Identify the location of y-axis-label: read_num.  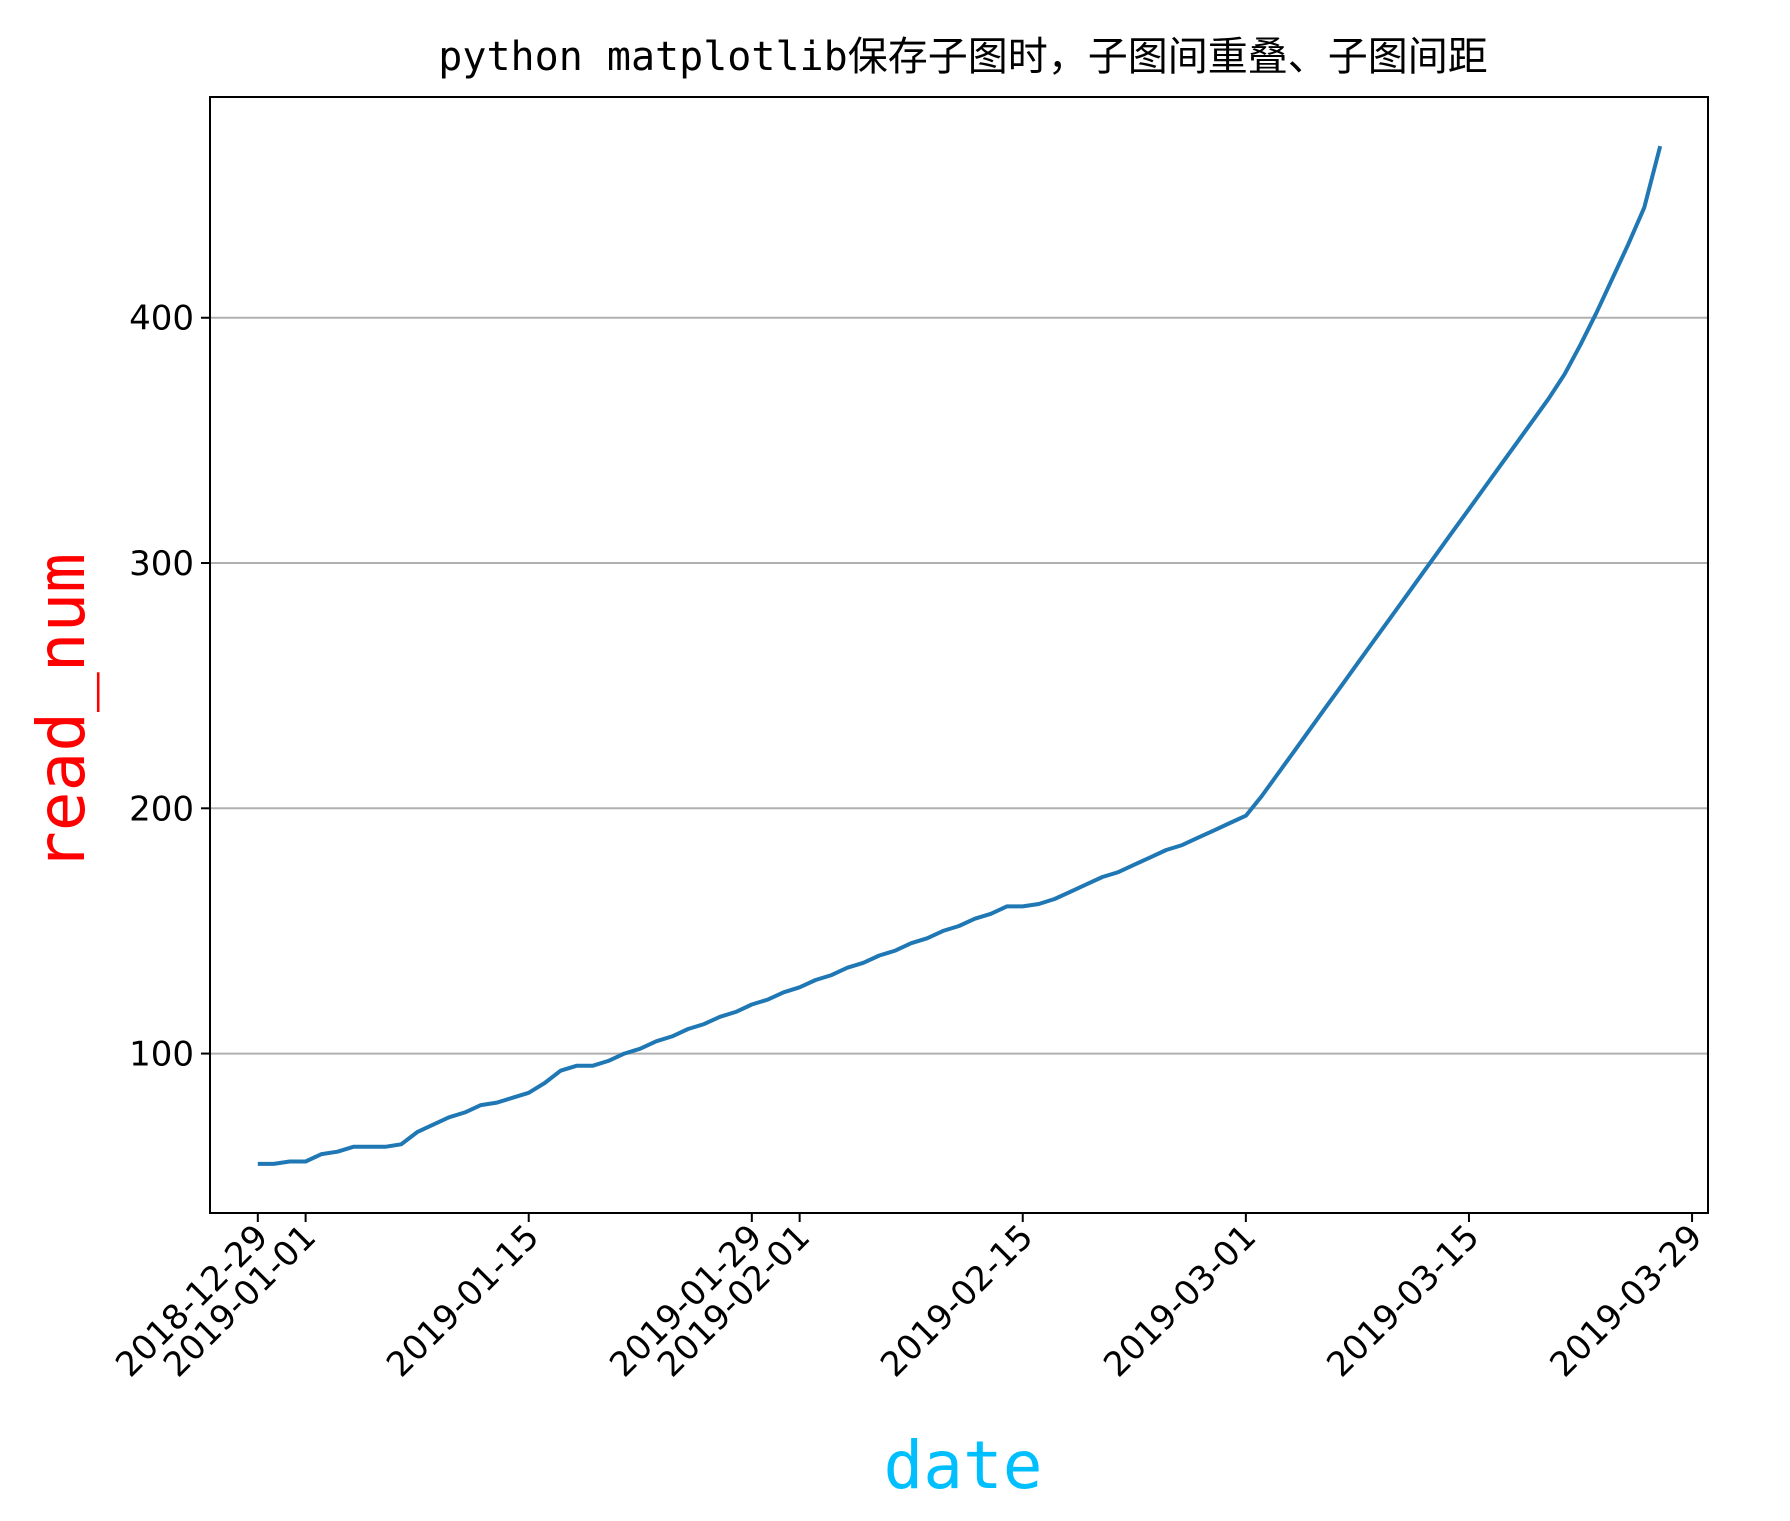
(61, 712).